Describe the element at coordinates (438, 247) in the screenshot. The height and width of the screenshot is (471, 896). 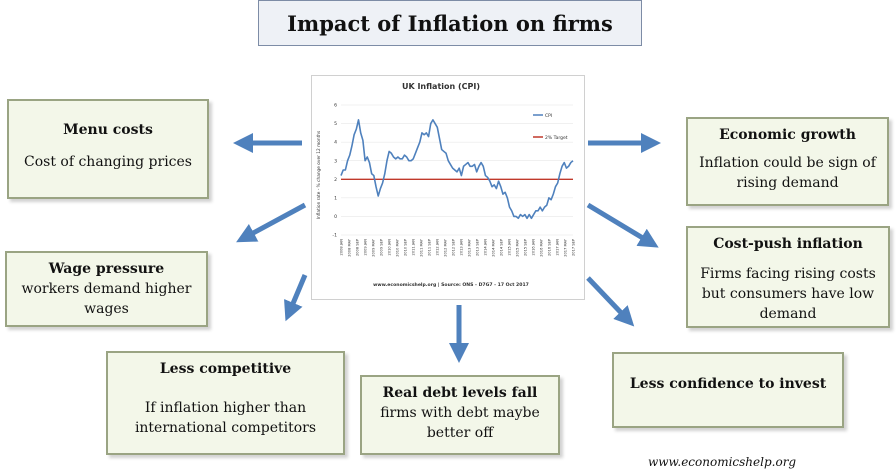
I see `x-tick-label: 2012 JAN` at that location.